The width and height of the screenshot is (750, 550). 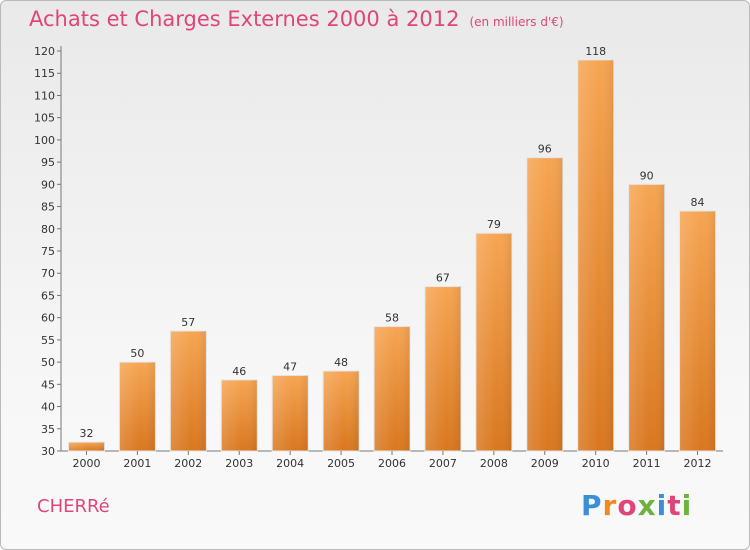 I want to click on x-tick-label: 2000, so click(x=86, y=463).